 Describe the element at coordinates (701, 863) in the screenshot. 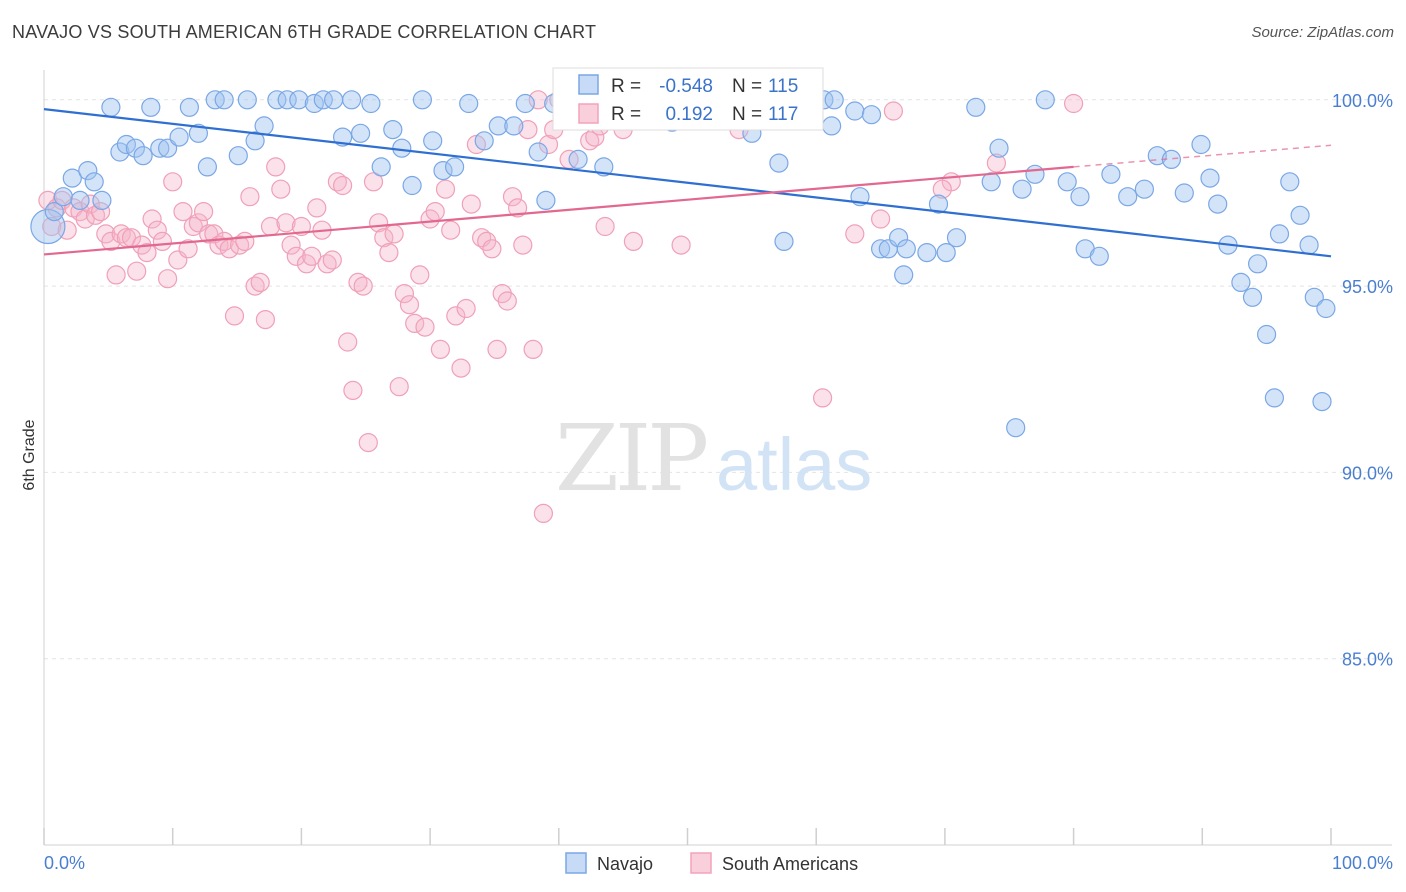

I see `legend-swatch-south-americans` at that location.